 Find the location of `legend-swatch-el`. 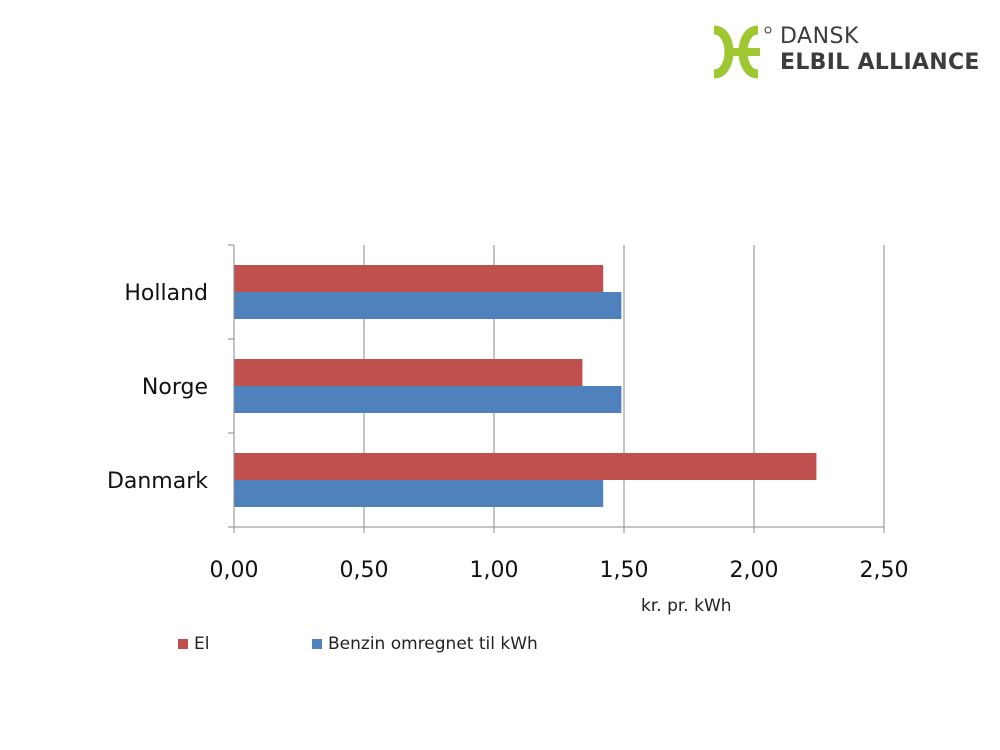

legend-swatch-el is located at coordinates (183, 644).